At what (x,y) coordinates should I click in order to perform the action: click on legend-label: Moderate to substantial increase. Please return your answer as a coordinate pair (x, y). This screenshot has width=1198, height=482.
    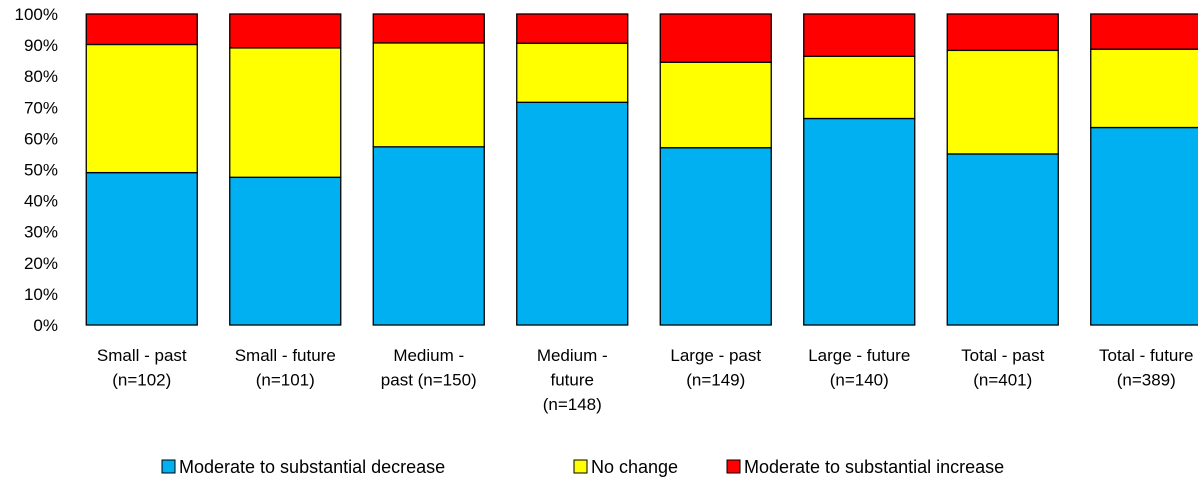
    Looking at the image, I should click on (874, 467).